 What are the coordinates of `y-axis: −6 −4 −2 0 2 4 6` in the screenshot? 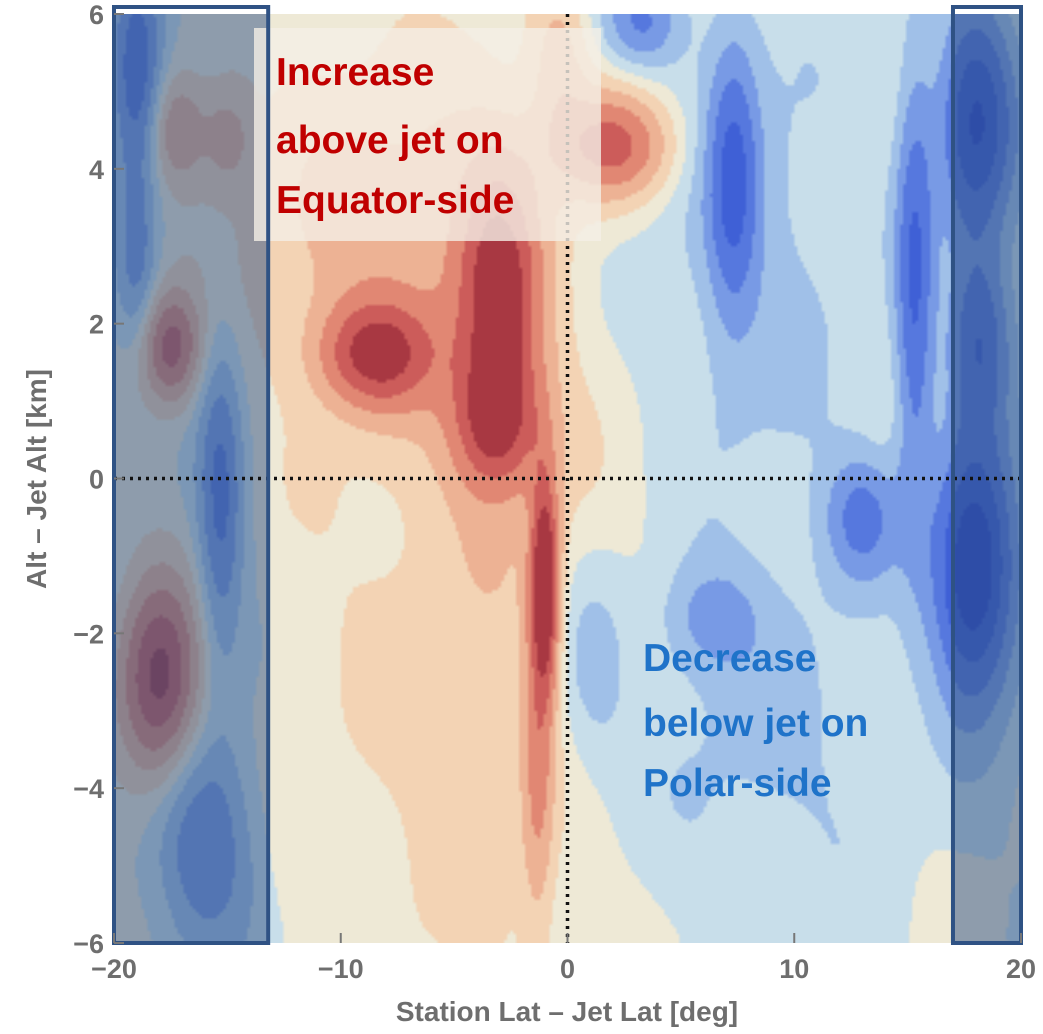 It's located at (98, 479).